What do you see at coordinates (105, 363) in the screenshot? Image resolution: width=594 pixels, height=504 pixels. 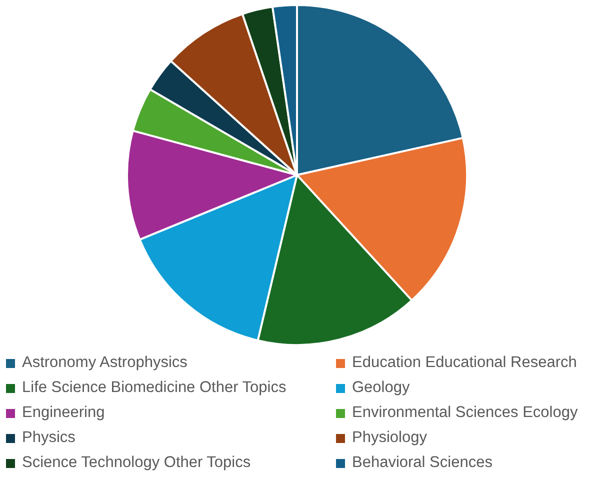 I see `legend-label: Astronomy Astrophysics` at bounding box center [105, 363].